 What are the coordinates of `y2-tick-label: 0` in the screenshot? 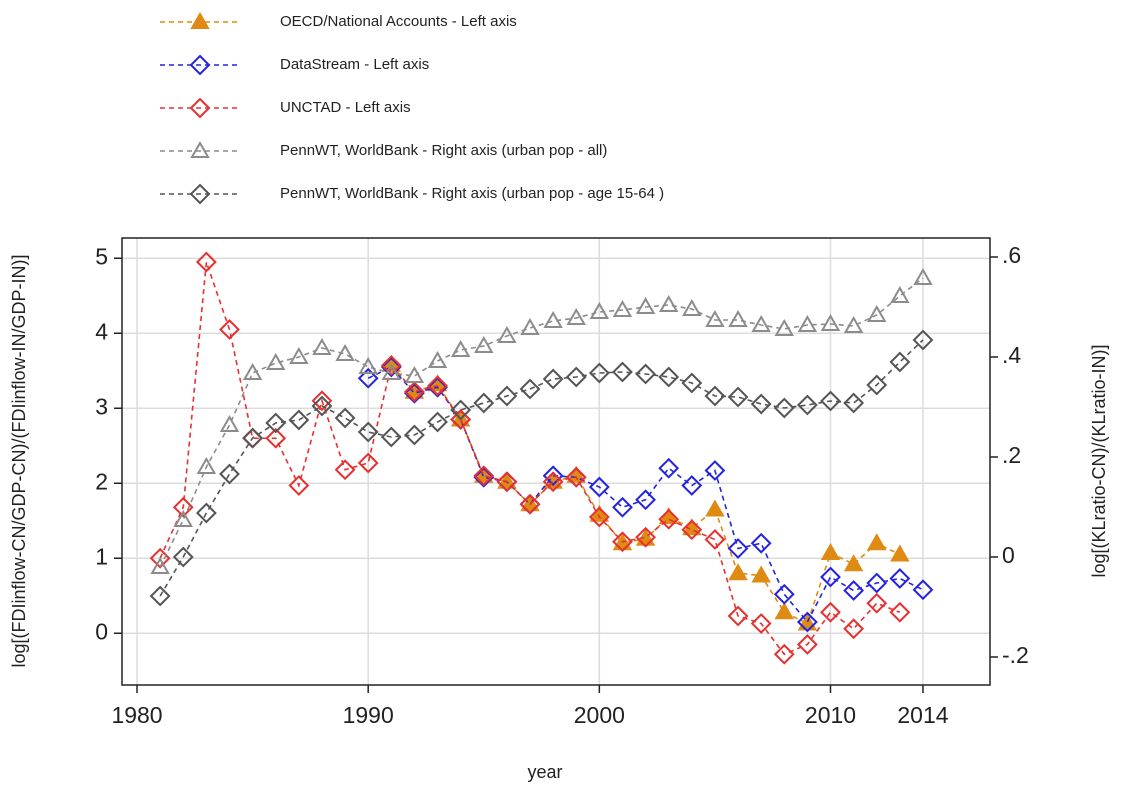 It's located at (1008, 555).